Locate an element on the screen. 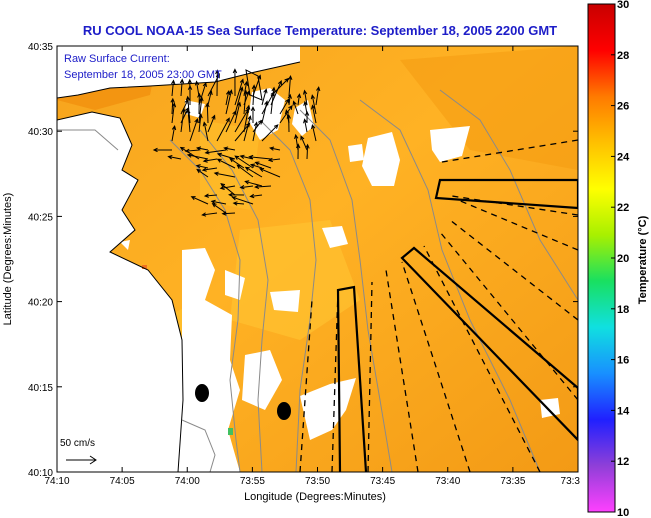  x-axis-label: Longitude (Degrees:Minutes) is located at coordinates (315, 497).